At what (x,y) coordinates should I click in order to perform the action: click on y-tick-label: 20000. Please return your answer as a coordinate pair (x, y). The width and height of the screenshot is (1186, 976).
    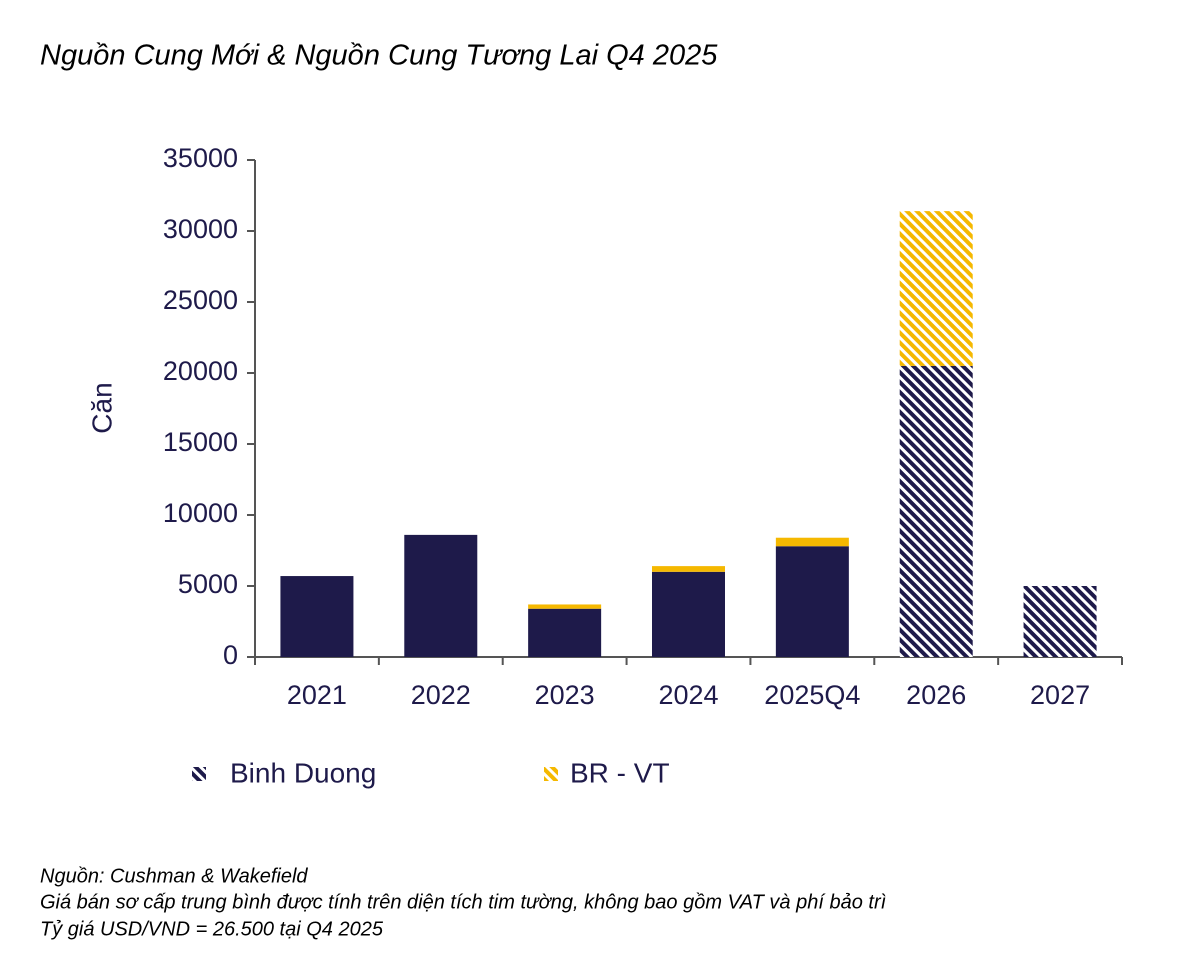
    Looking at the image, I should click on (200, 371).